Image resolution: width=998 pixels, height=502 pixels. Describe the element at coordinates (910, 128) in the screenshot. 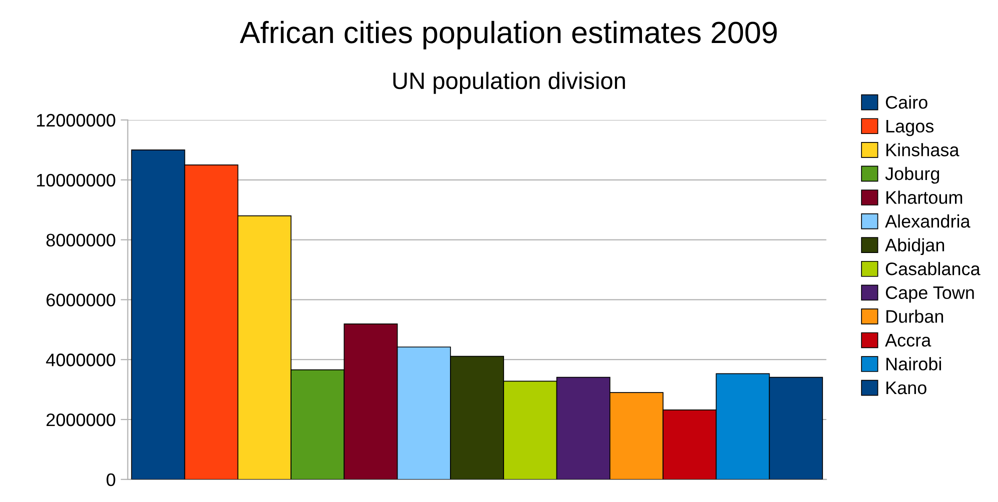

I see `legend-label: Lagos` at that location.